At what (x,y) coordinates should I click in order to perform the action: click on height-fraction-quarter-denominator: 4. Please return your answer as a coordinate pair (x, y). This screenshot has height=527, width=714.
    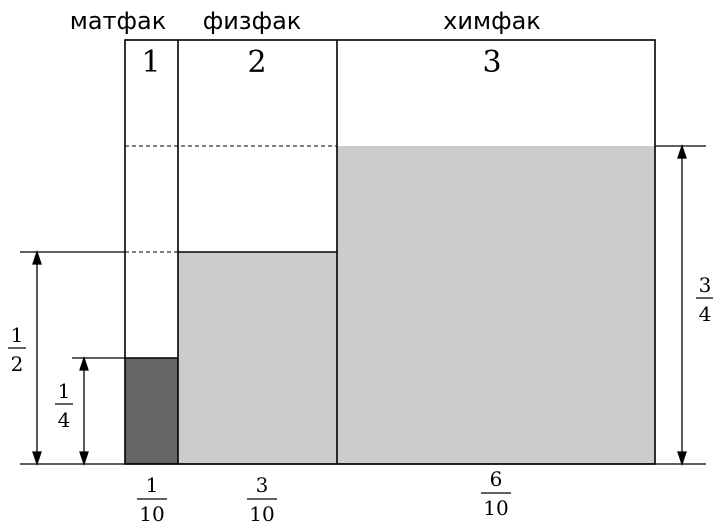
    Looking at the image, I should click on (64, 420).